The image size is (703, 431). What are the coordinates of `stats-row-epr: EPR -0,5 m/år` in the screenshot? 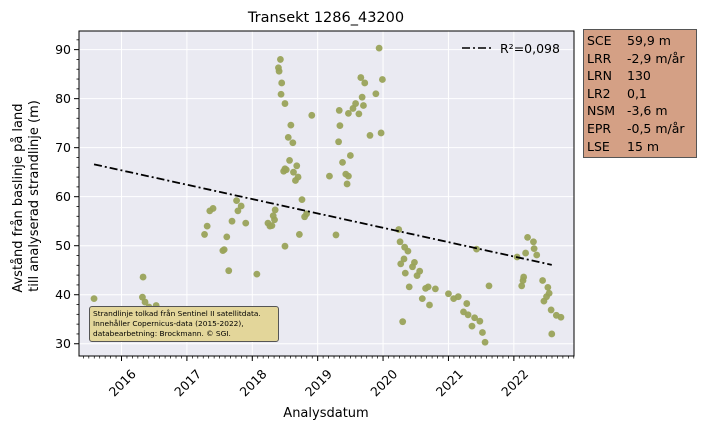 It's located at (641, 129).